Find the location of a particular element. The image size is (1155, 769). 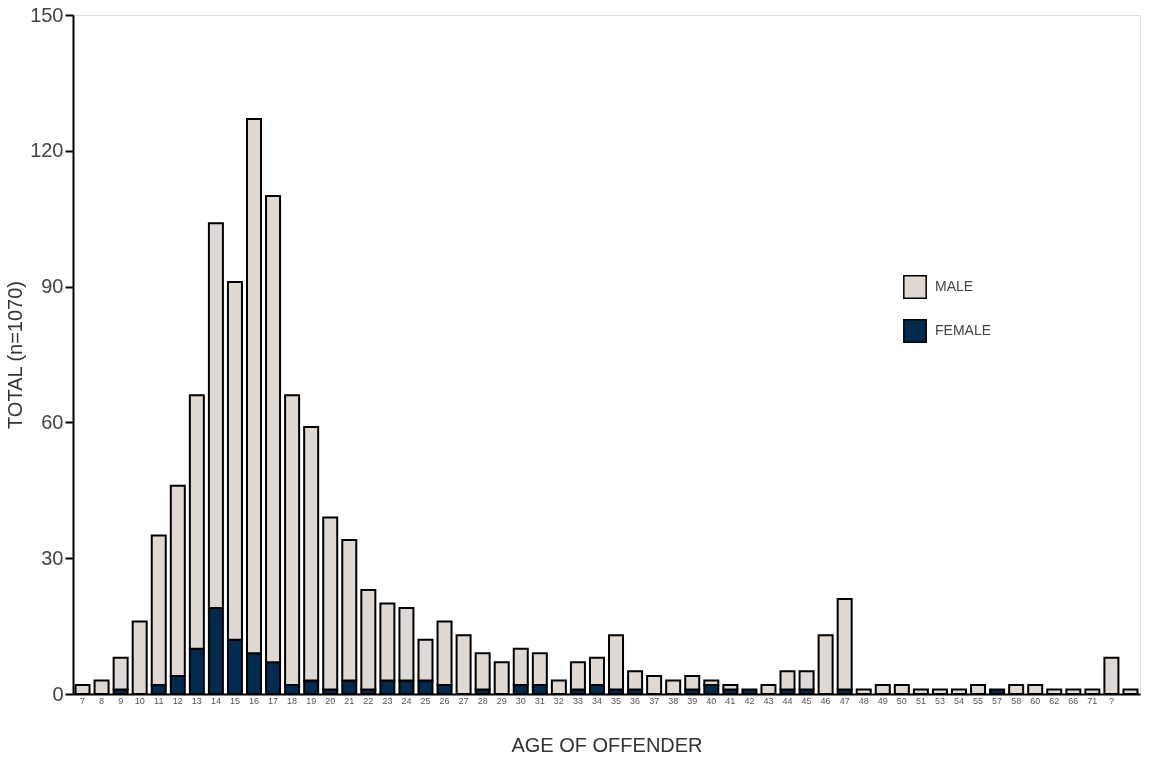

x-tick-label: 19 is located at coordinates (311, 700).